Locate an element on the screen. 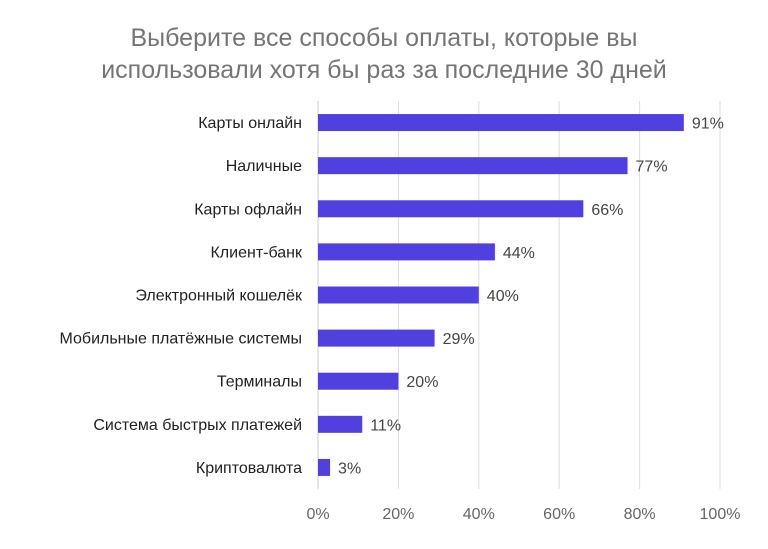 This screenshot has width=768, height=549. category-label: Мобильные платёжные системы is located at coordinates (181, 339).